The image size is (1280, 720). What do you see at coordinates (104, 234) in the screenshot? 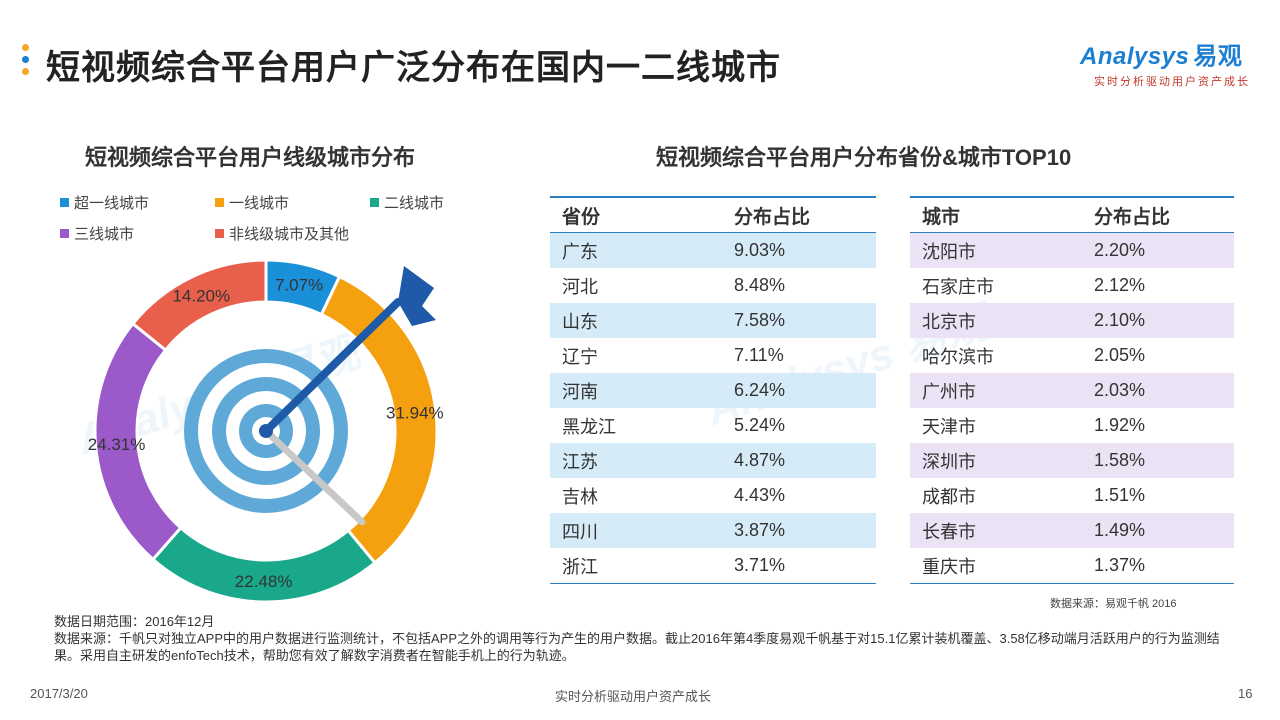
I see `legend-label: 三线城市` at bounding box center [104, 234].